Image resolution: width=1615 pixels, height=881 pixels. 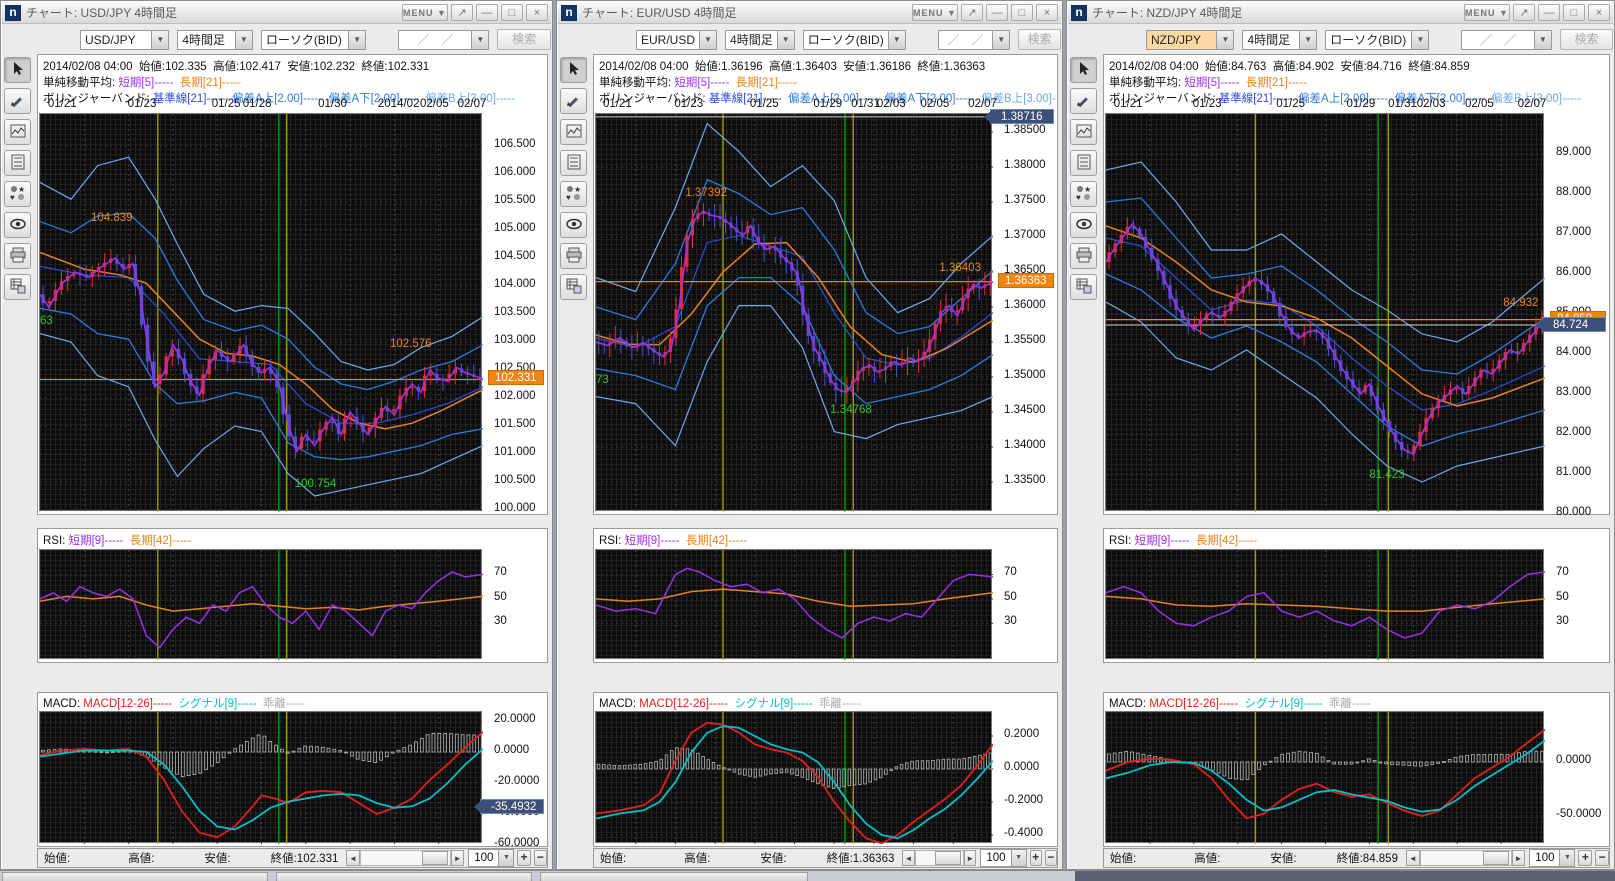 I want to click on main-chart-canvas: 104.839 102.576 100.754 63, so click(x=261, y=312).